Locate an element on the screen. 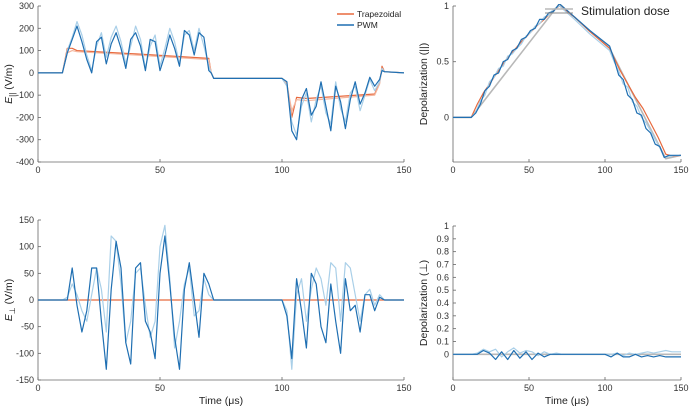 The width and height of the screenshot is (691, 409). y-axis-label-subscript: ⊥ is located at coordinates (12, 310).